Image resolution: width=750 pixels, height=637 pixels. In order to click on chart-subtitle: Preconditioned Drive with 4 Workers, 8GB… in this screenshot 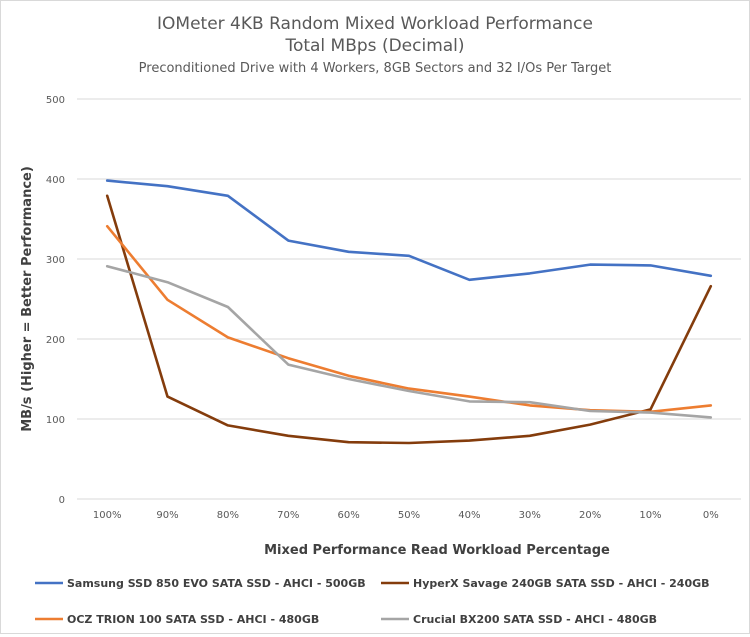, I will do `click(375, 68)`.